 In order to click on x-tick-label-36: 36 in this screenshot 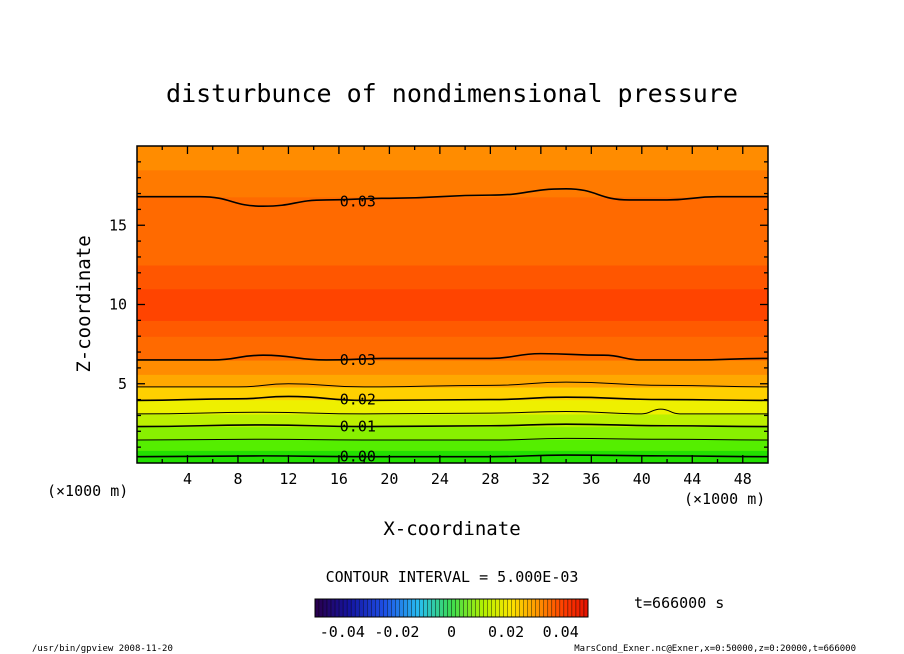, I will do `click(591, 479)`.